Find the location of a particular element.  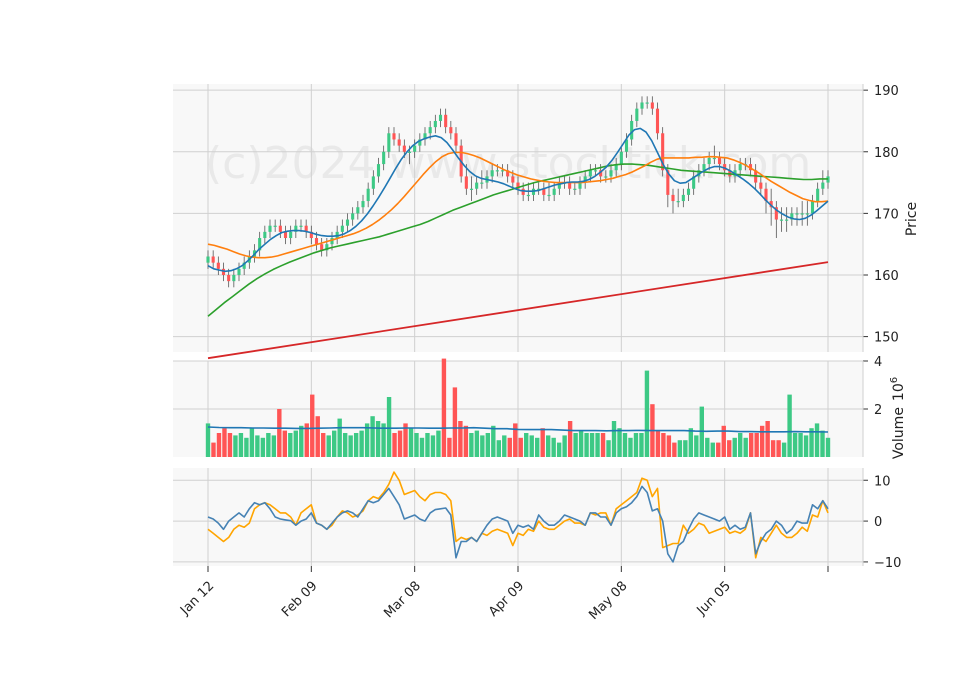

y-tick-label: −10 is located at coordinates (887, 563).